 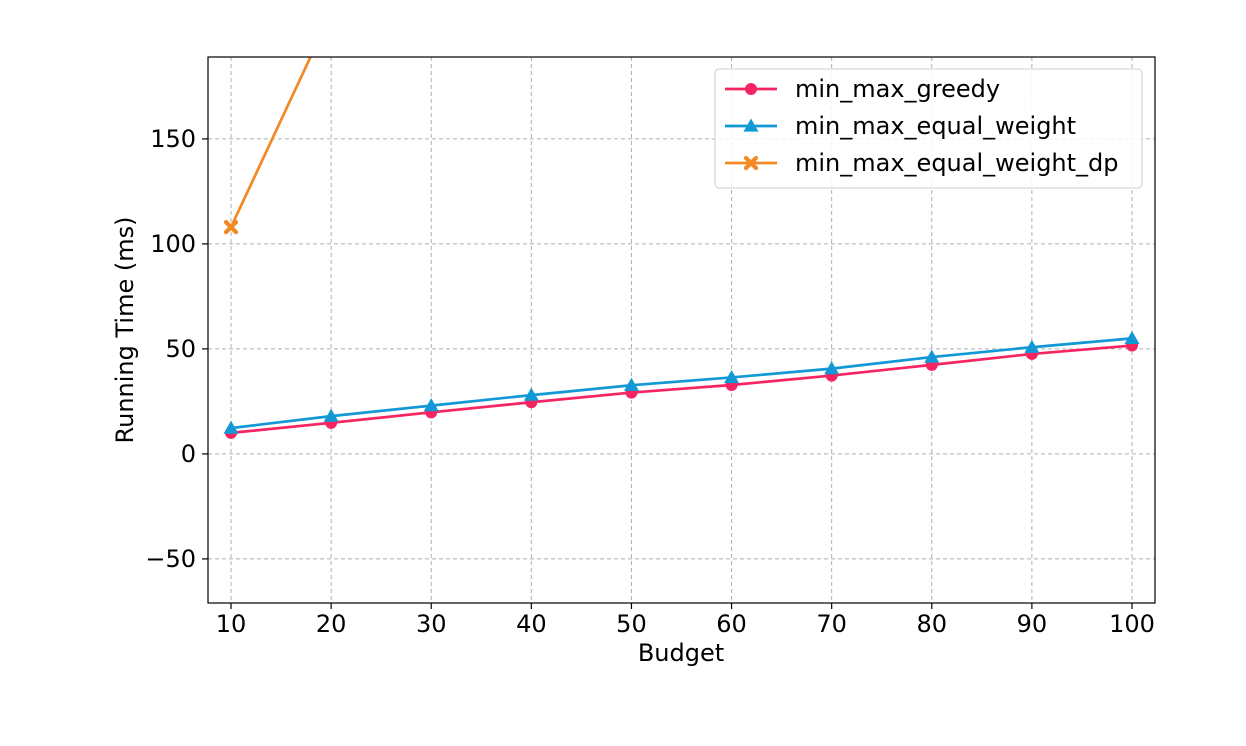 What do you see at coordinates (731, 624) in the screenshot?
I see `x-tick-label: 60` at bounding box center [731, 624].